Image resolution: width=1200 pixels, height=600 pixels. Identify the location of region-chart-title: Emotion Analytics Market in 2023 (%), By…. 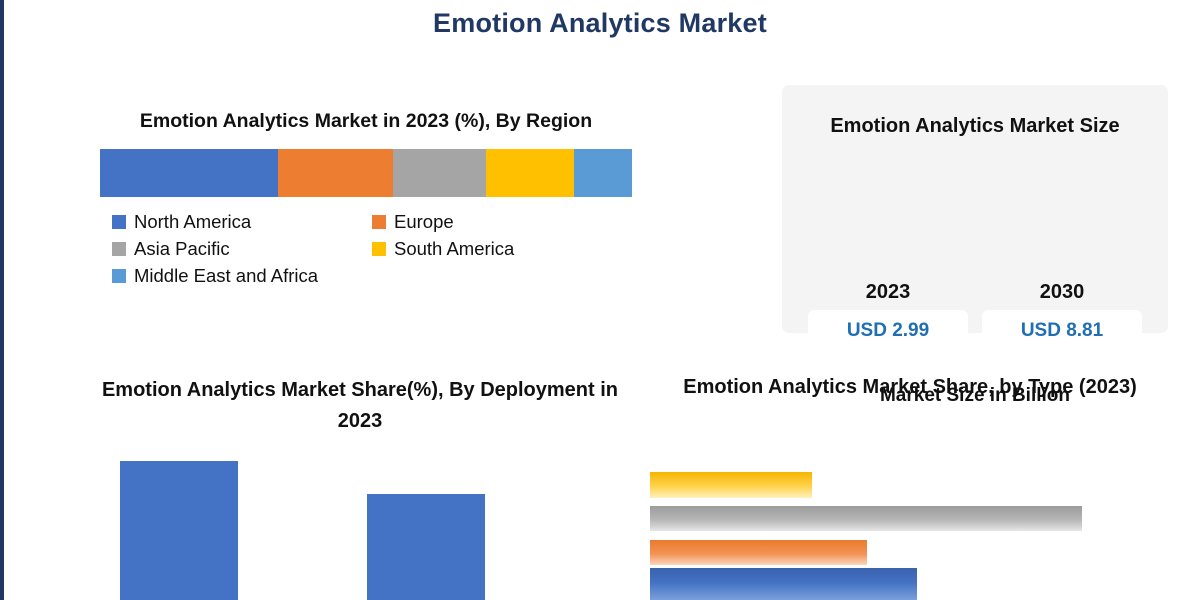
(366, 121).